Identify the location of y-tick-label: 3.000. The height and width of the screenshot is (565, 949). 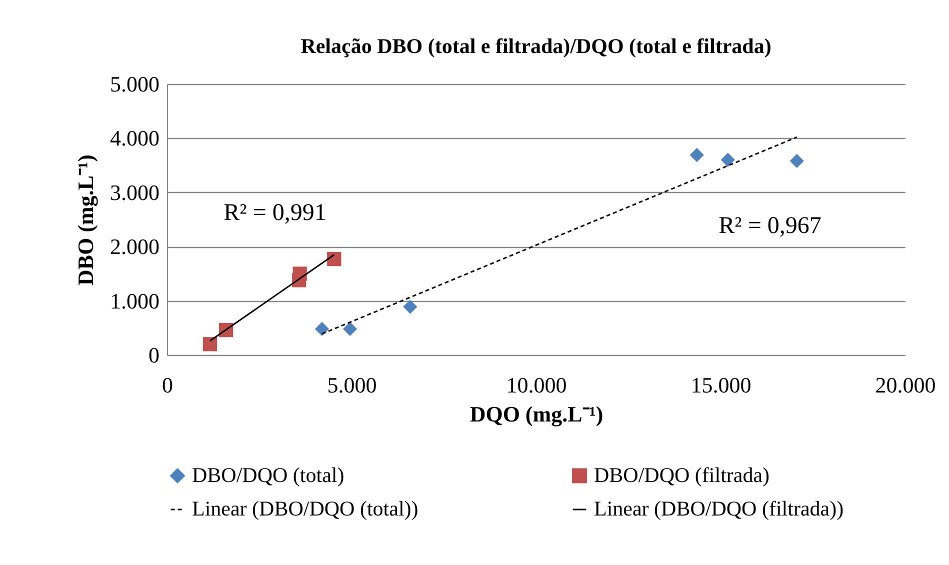
(135, 192).